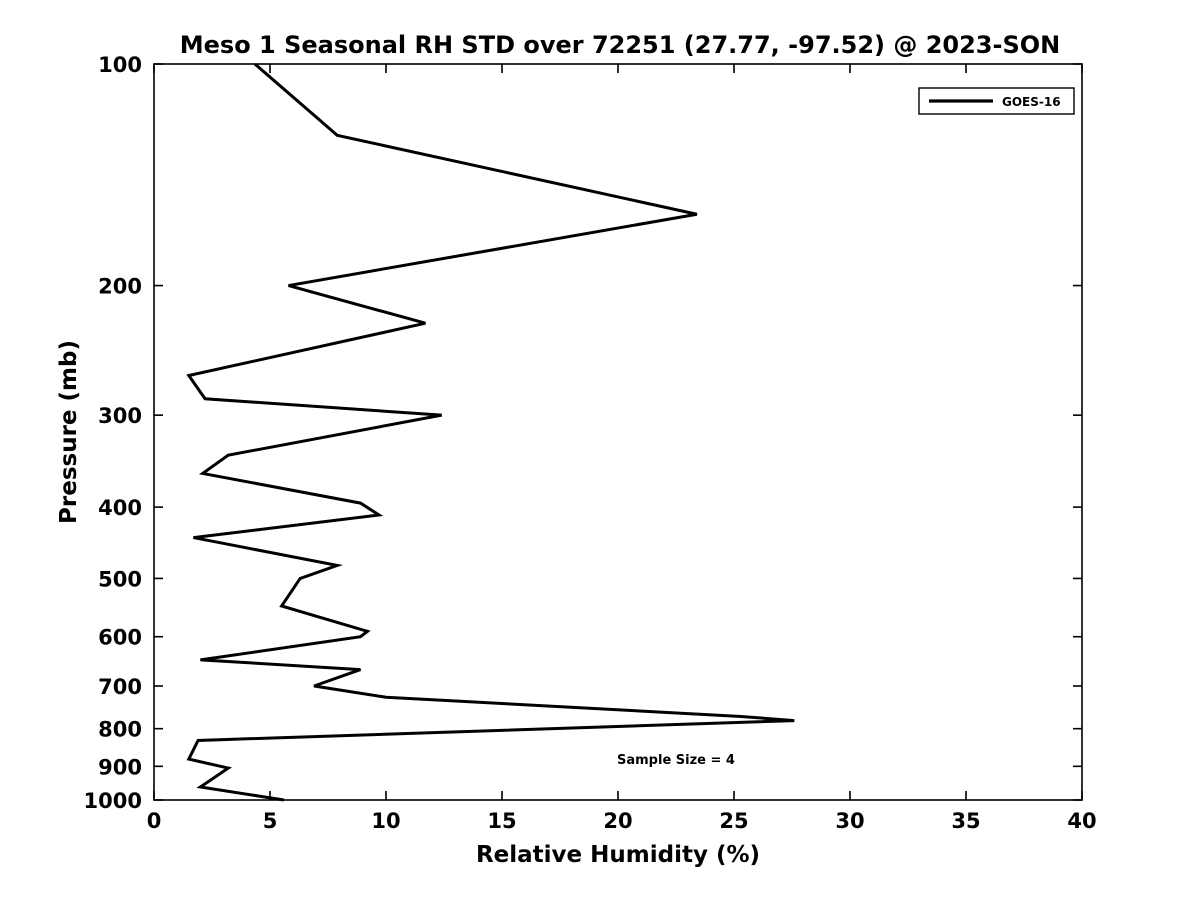  What do you see at coordinates (120, 287) in the screenshot?
I see `y-tick-label: 200` at bounding box center [120, 287].